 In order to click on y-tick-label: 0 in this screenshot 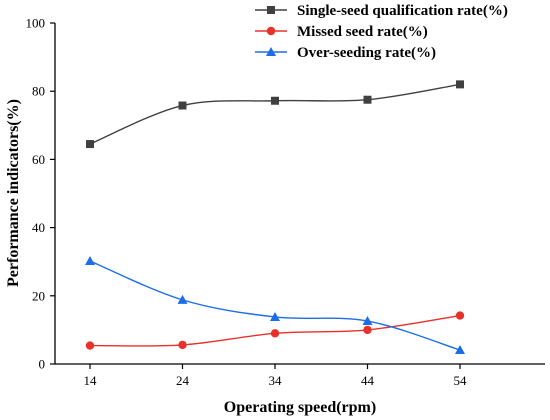, I will do `click(42, 364)`.